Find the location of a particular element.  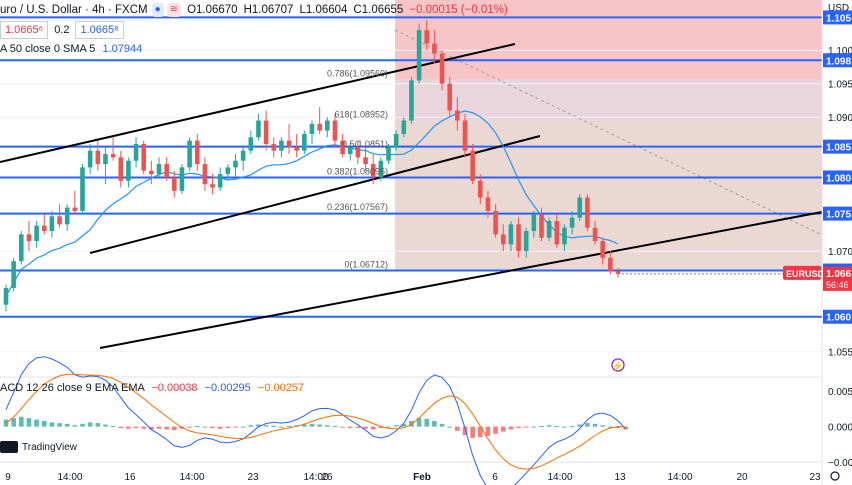

price-level-badge is located at coordinates (837, 316).